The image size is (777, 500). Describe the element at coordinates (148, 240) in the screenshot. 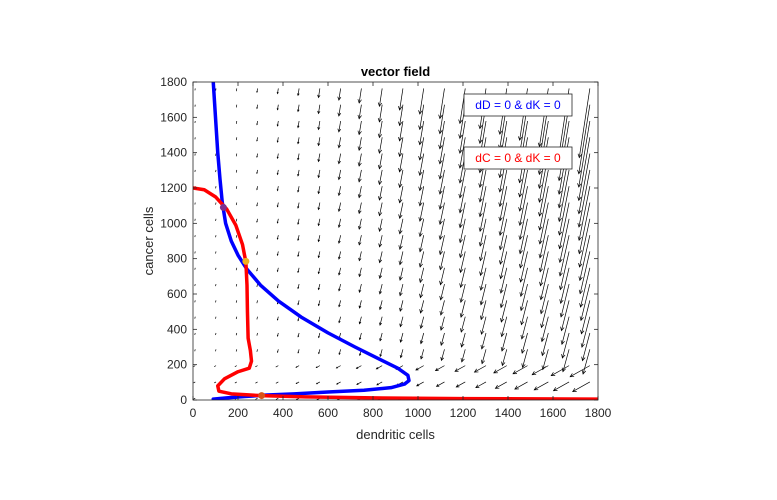

I see `y-axis-label: cancer cells` at that location.